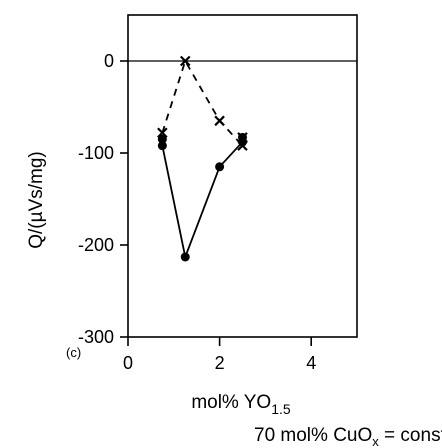 This screenshot has width=442, height=448. I want to click on series-lines, so click(202, 159).